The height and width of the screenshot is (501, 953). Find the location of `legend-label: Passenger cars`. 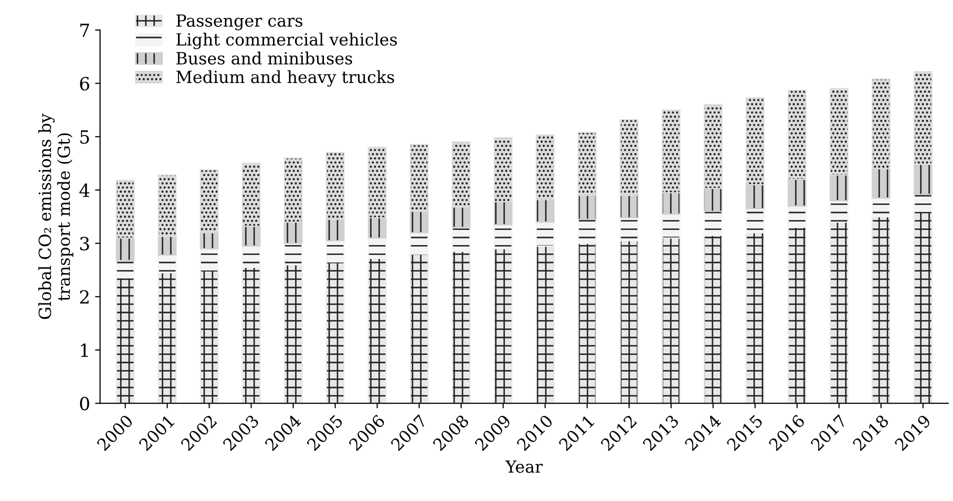

legend-label: Passenger cars is located at coordinates (239, 22).